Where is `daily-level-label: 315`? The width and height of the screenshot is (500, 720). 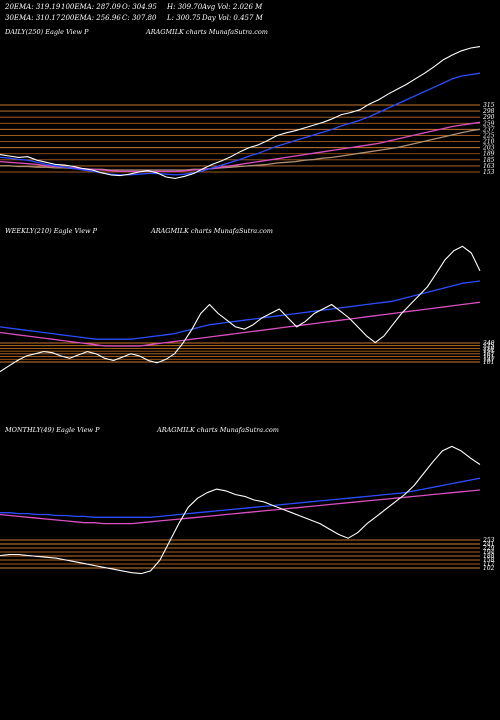
daily-level-label: 315 is located at coordinates (489, 105).